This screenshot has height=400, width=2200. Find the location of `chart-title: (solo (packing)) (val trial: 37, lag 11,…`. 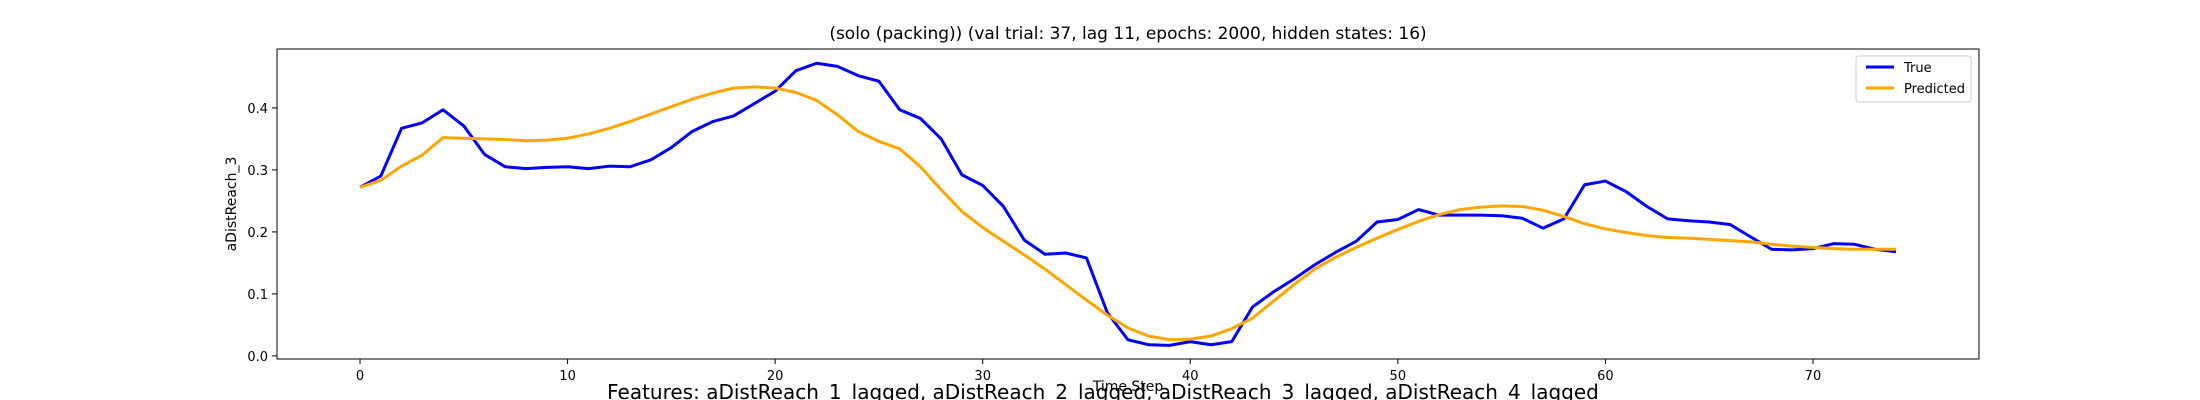

chart-title: (solo (packing)) (val trial: 37, lag 11,… is located at coordinates (1127, 34).